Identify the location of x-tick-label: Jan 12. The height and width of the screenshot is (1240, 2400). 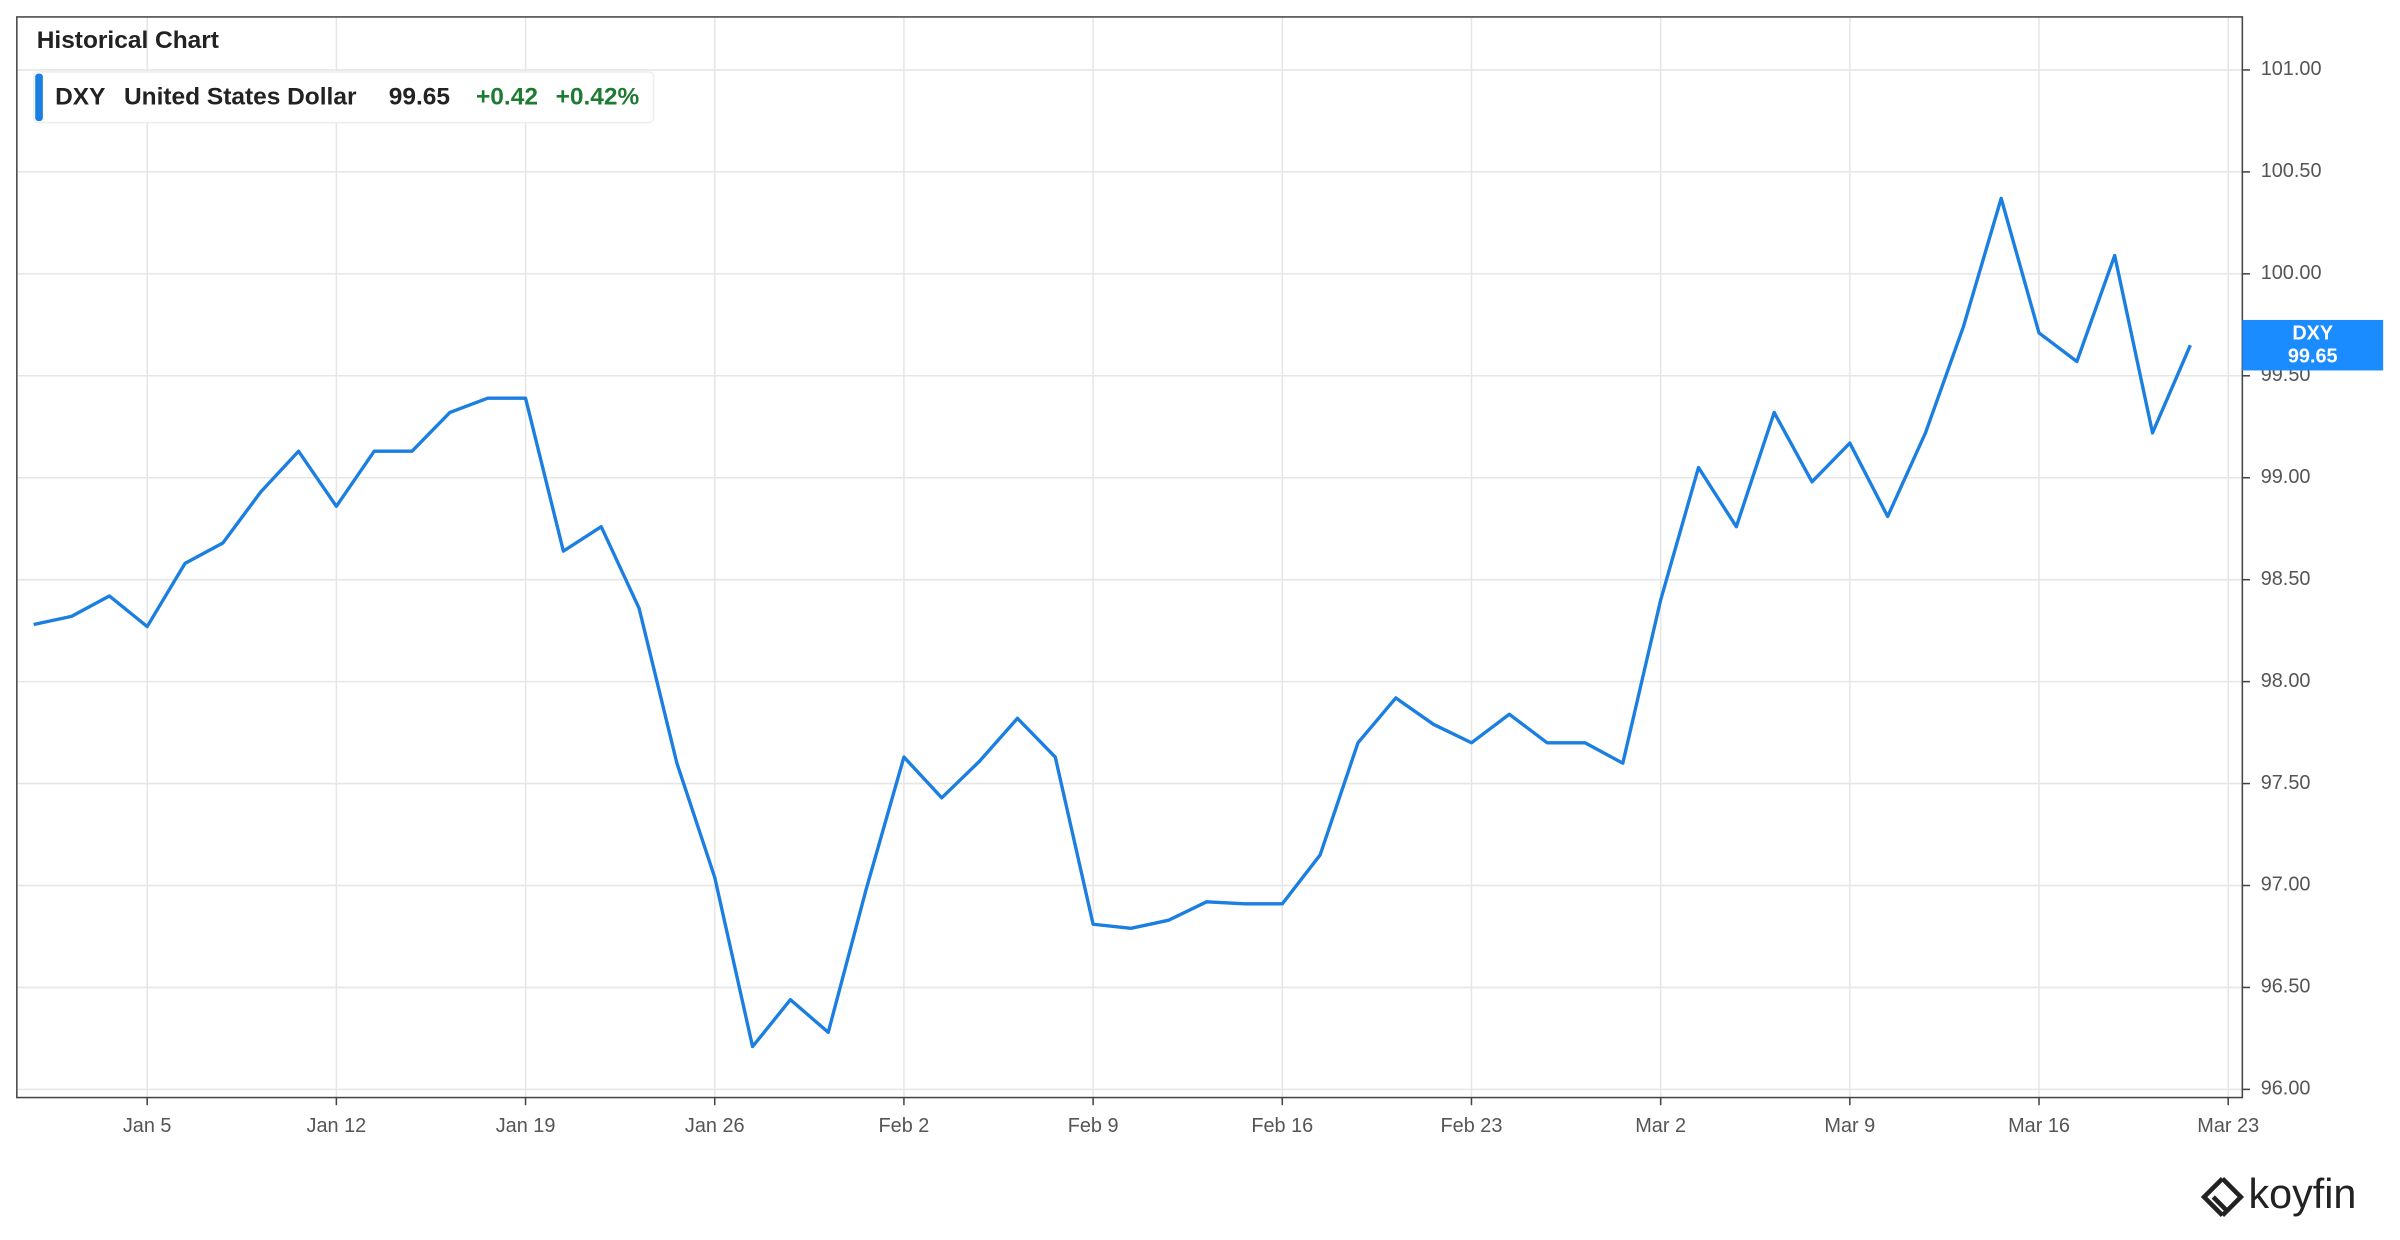
(337, 1126).